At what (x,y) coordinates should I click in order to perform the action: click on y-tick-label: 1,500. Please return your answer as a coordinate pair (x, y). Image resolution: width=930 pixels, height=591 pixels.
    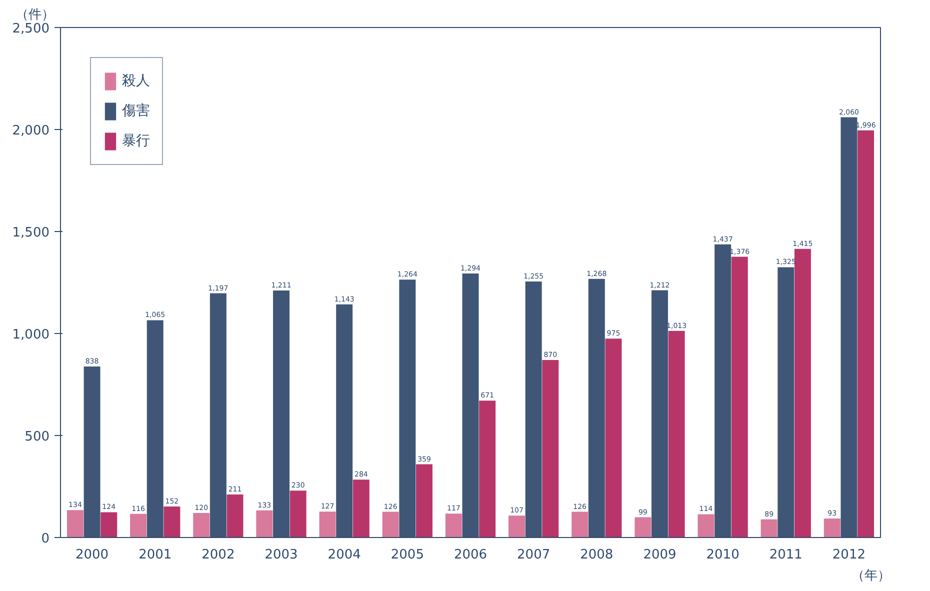
    Looking at the image, I should click on (31, 233).